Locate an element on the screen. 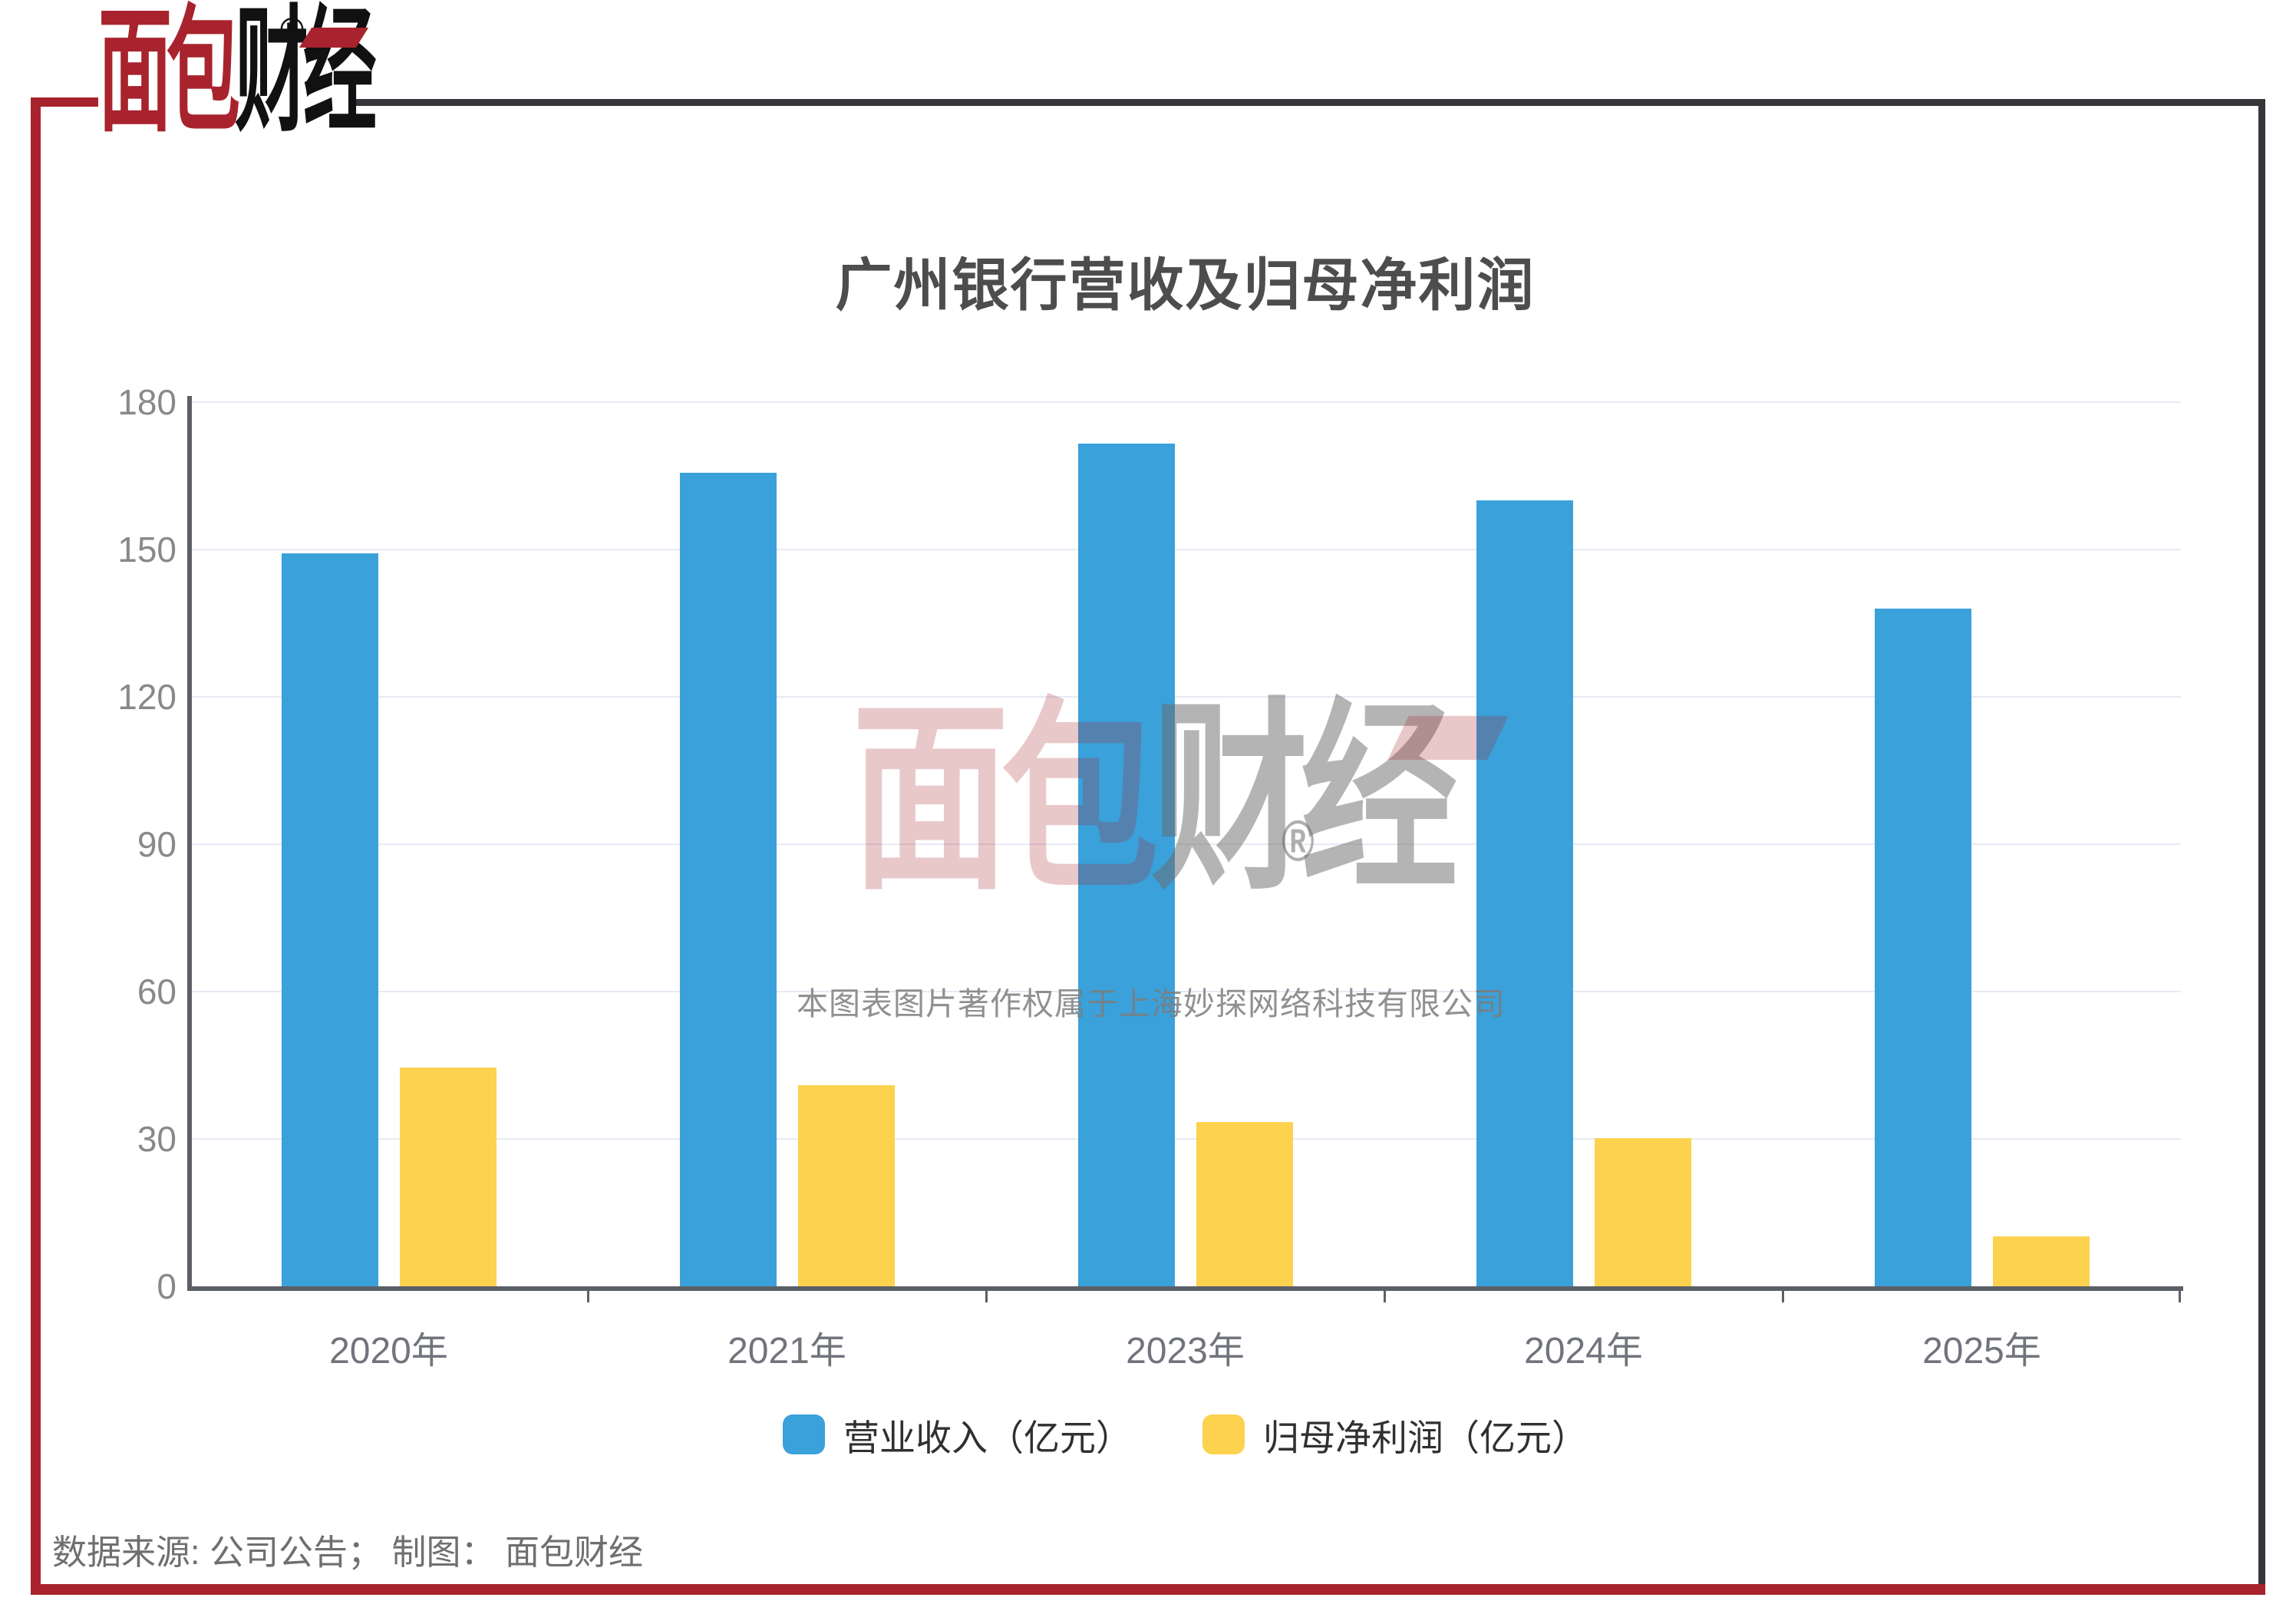 The height and width of the screenshot is (1624, 2296). x-axis-label: 2021年 is located at coordinates (786, 1351).